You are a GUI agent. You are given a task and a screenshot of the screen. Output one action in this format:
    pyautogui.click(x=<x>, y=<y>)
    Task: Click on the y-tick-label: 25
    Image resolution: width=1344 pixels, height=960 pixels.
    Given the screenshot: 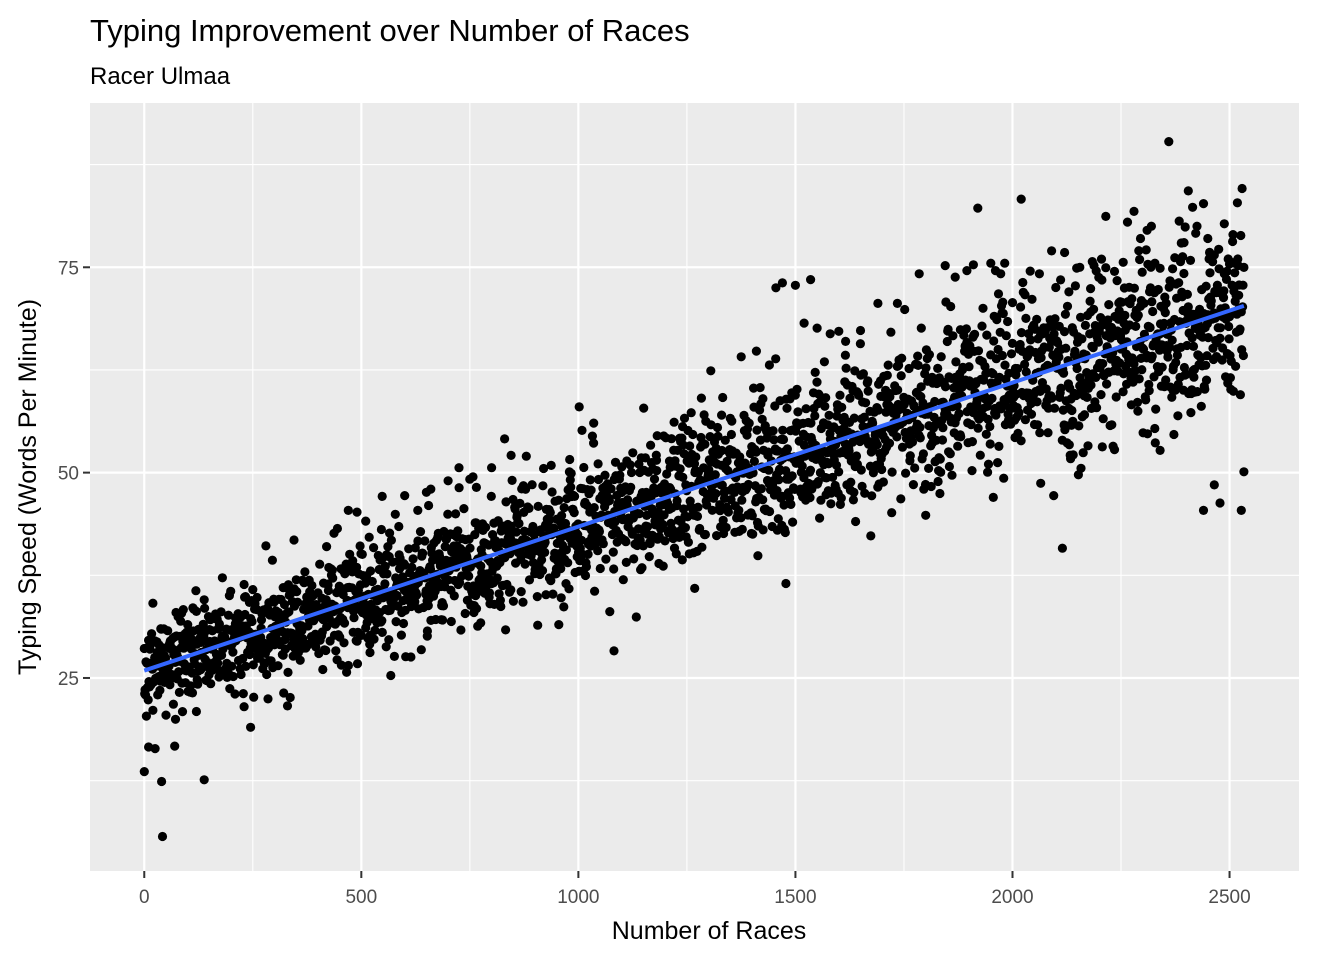 What is the action you would take?
    pyautogui.click(x=68, y=679)
    